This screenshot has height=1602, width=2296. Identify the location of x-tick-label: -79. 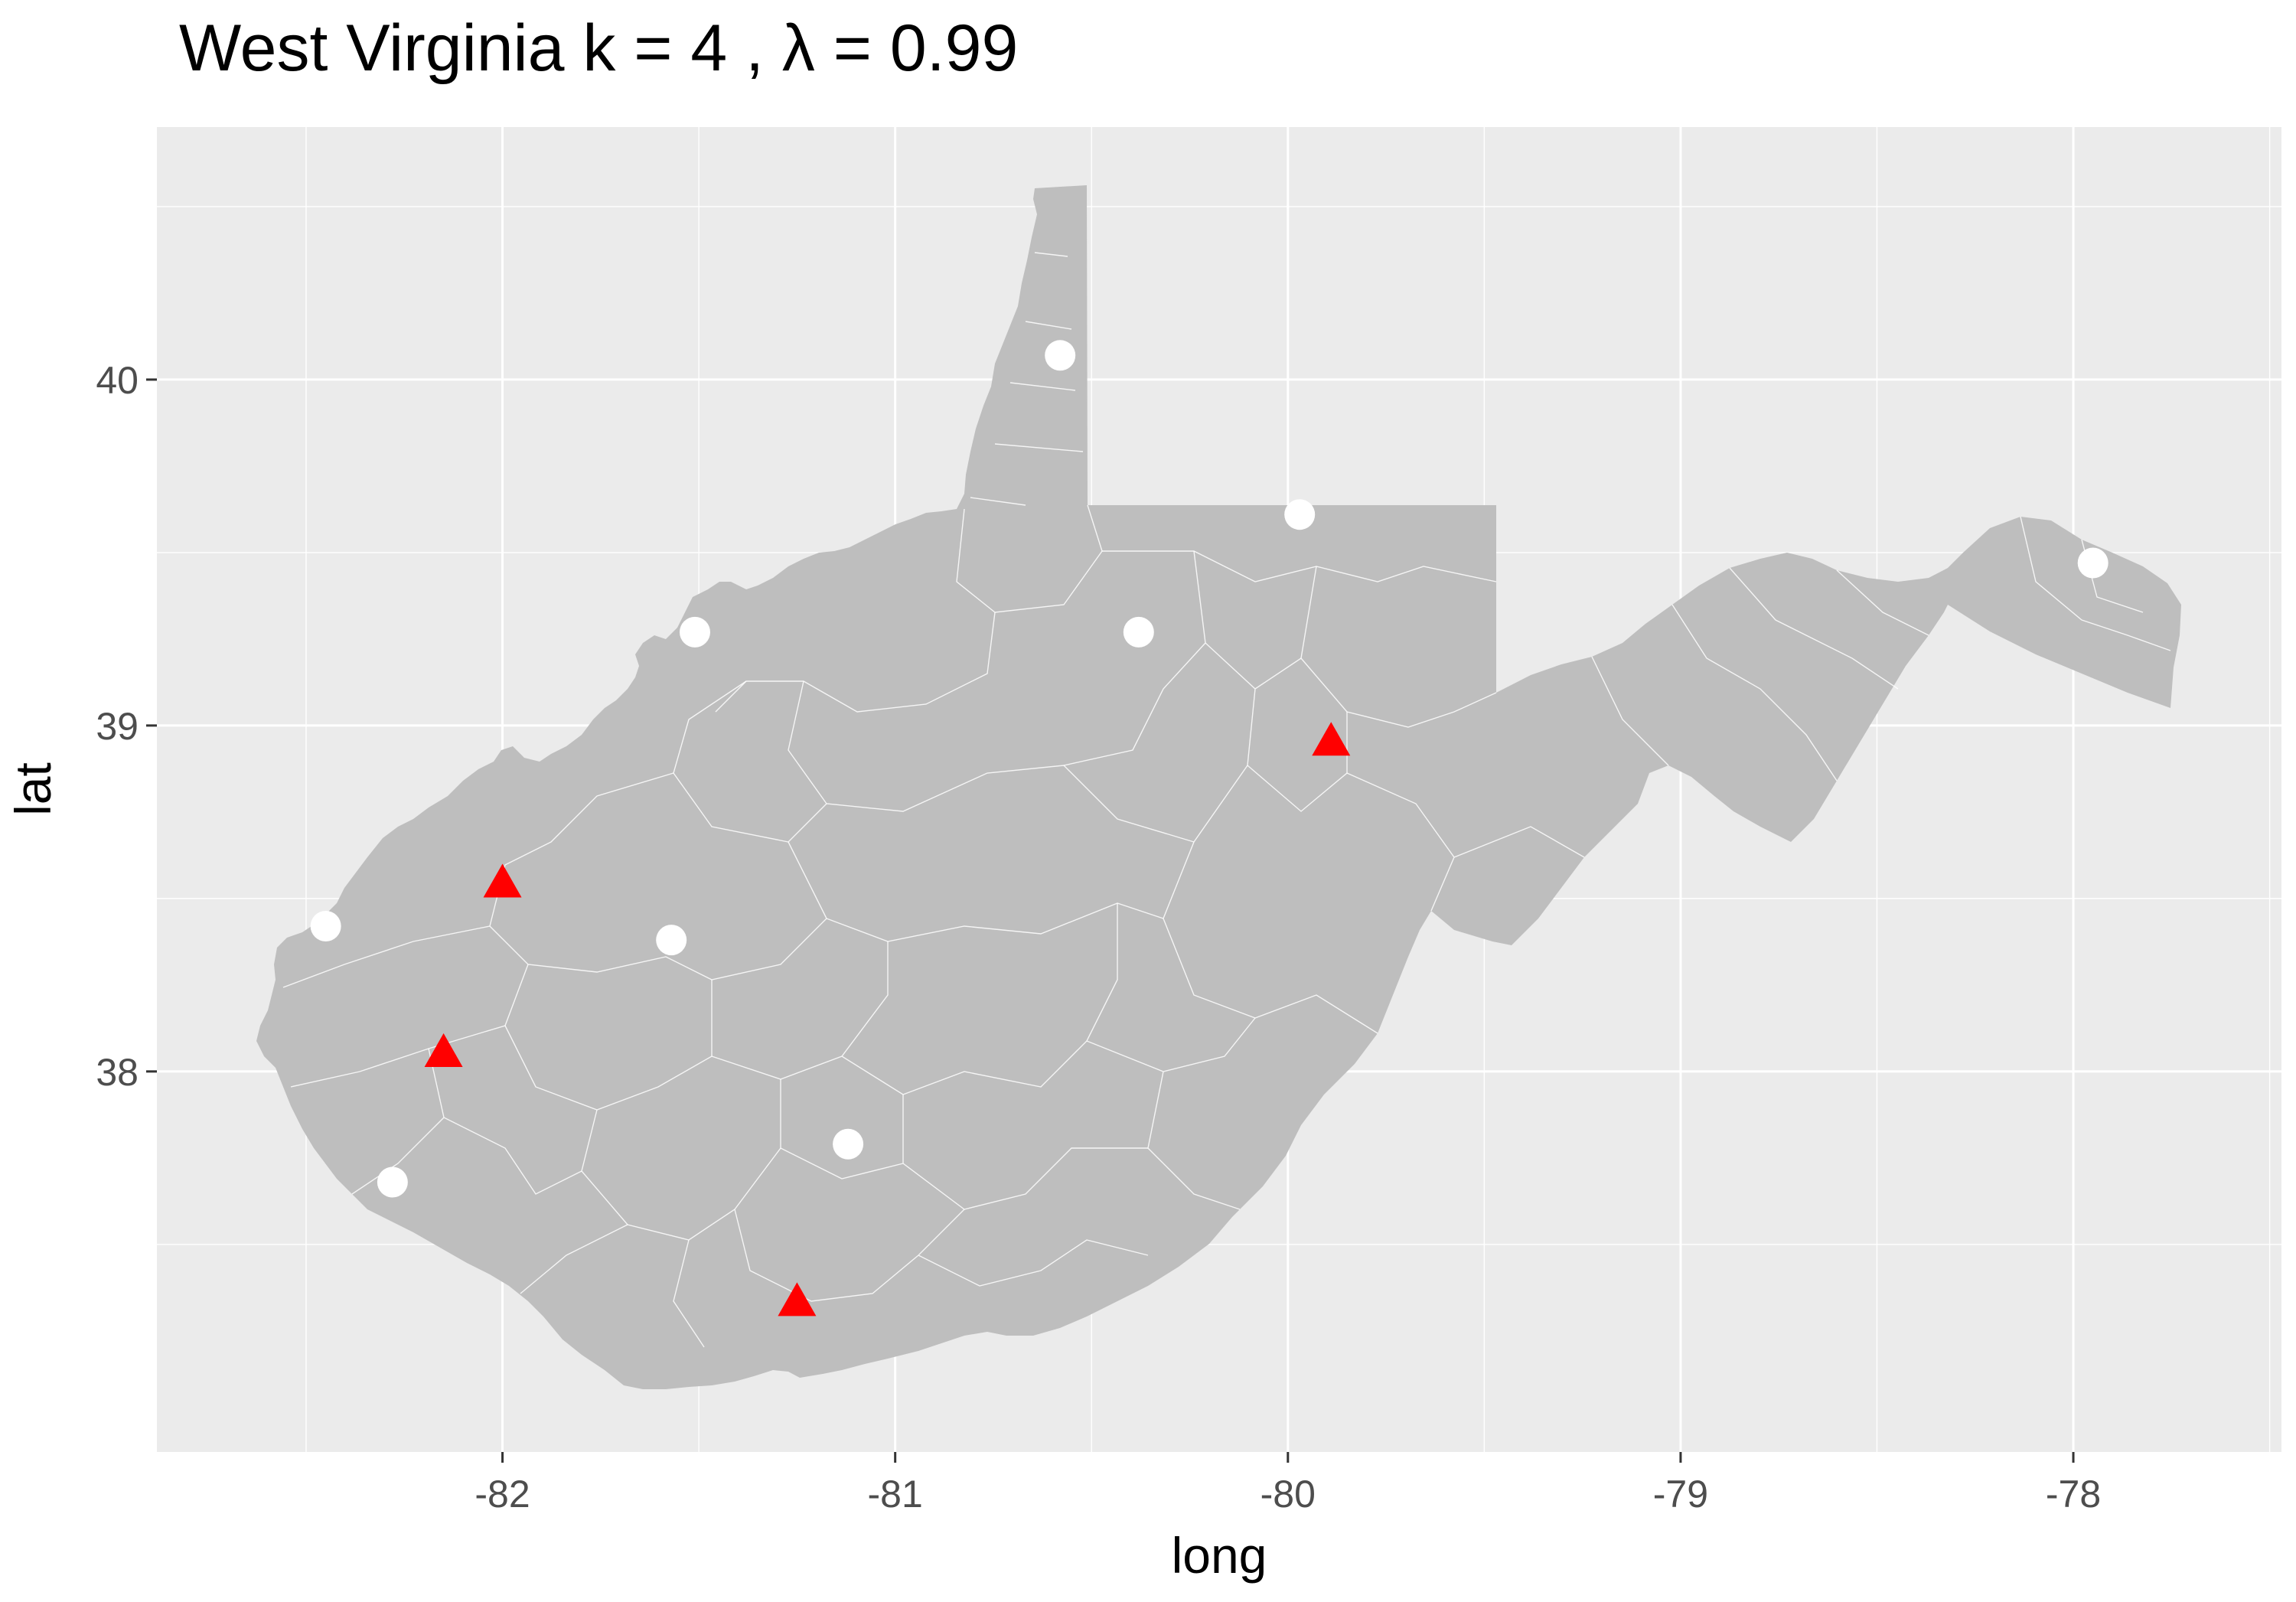
(1680, 1494).